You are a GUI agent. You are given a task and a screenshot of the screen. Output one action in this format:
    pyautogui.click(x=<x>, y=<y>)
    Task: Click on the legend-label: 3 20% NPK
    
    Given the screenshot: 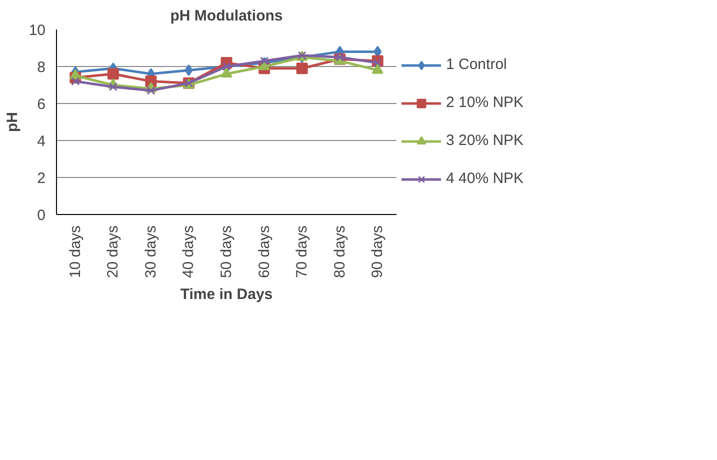 What is the action you would take?
    pyautogui.click(x=485, y=140)
    